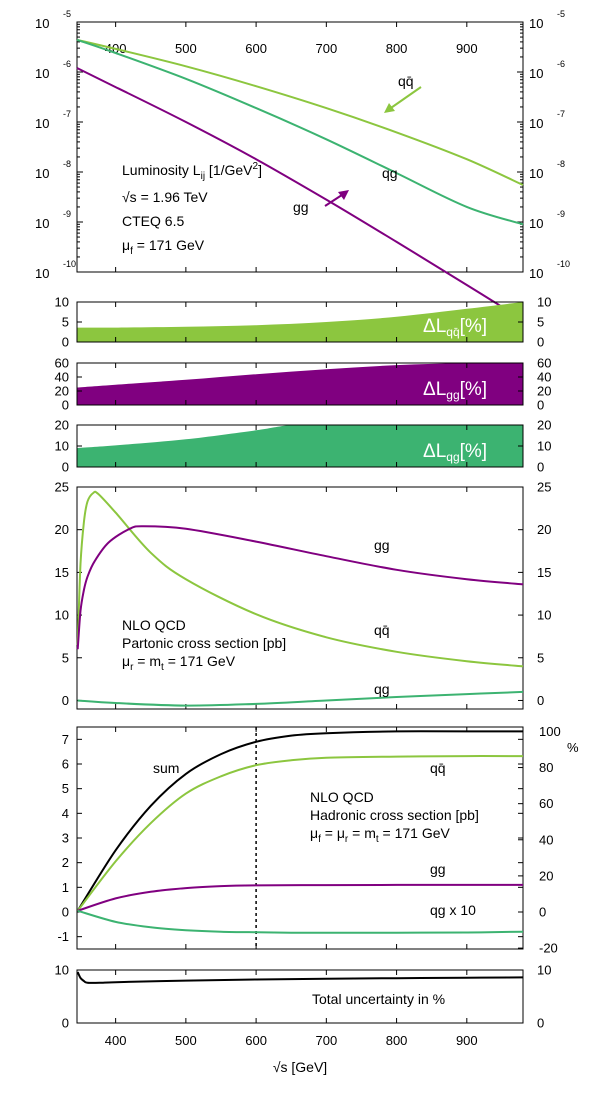 This screenshot has height=1100, width=599. I want to click on hadronic-y2tick-label: 100, so click(550, 731).